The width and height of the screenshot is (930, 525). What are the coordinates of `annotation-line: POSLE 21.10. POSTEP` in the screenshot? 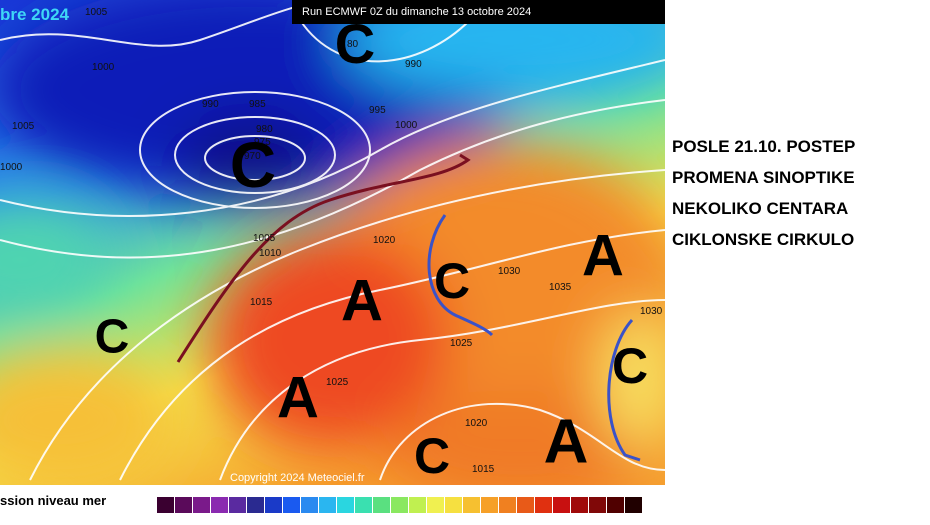 It's located at (763, 146).